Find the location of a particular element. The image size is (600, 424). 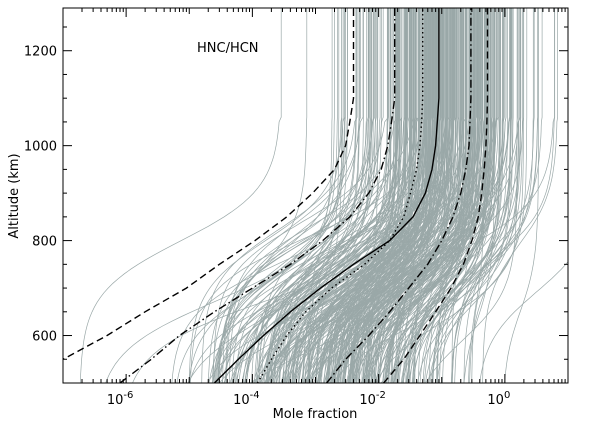

x-tick-label: 10⁻⁶ is located at coordinates (120, 399).